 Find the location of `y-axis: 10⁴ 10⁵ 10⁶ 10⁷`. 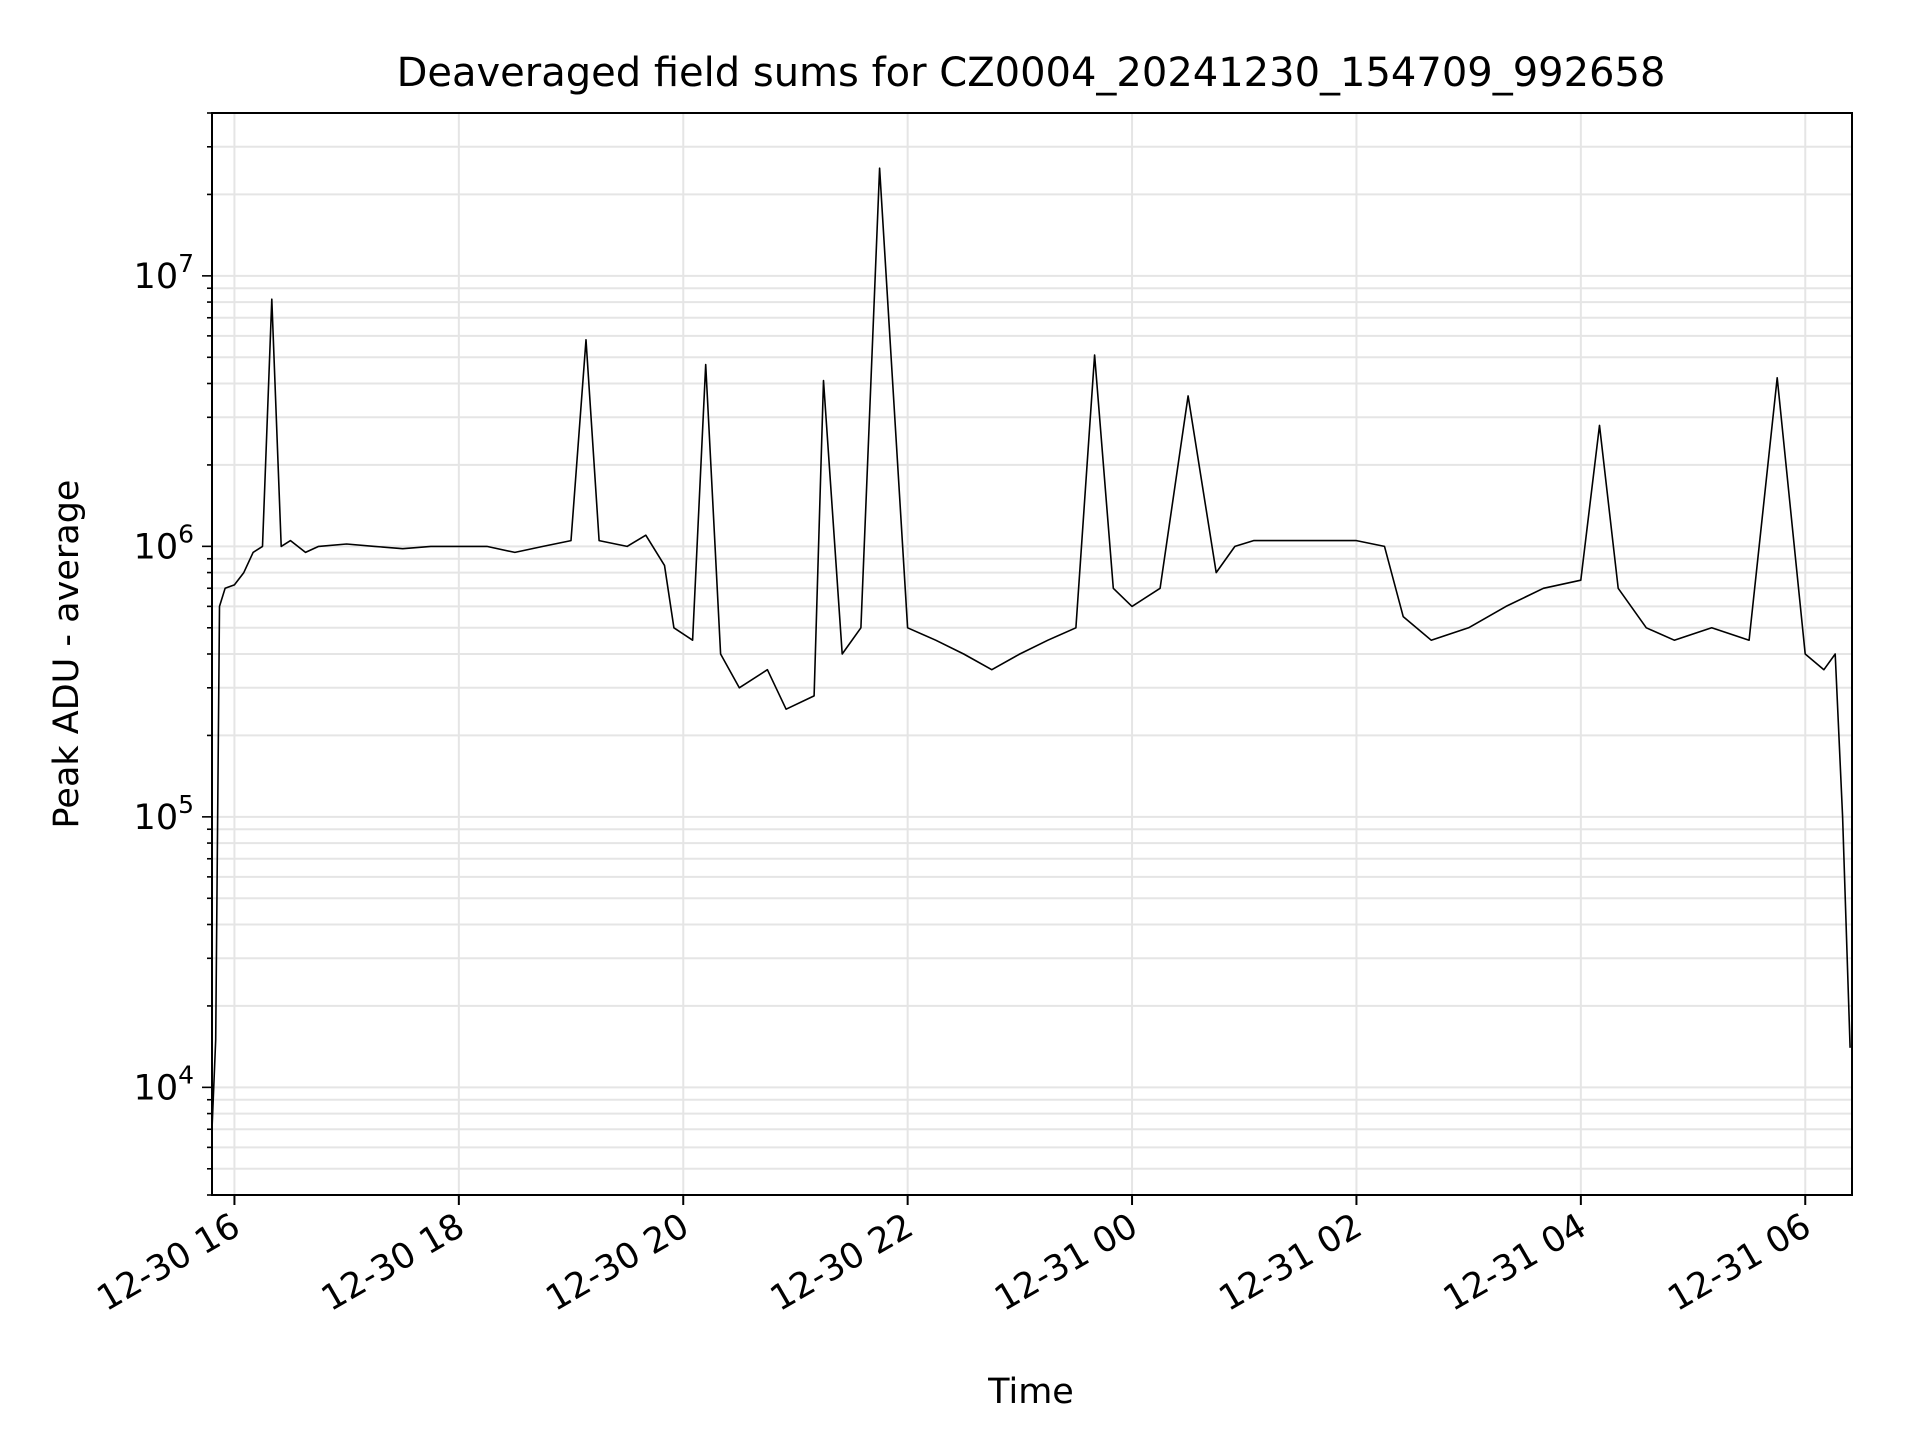

y-axis: 10⁴ 10⁵ 10⁶ 10⁷ is located at coordinates (173, 654).